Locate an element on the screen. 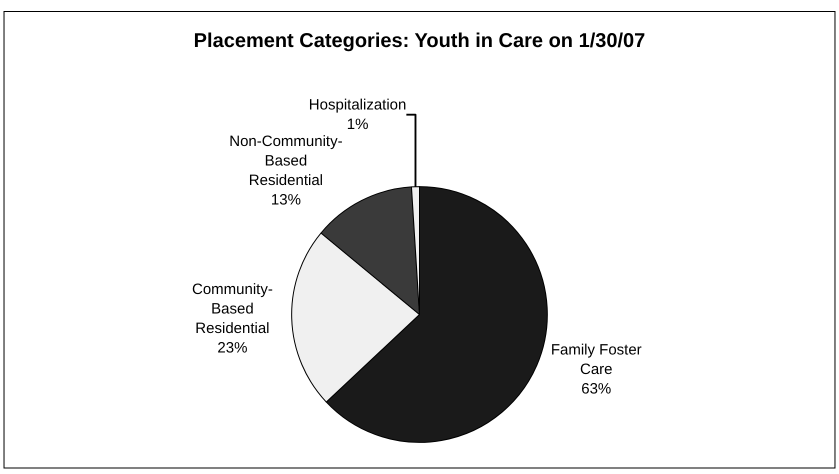 This screenshot has width=839, height=474. data-label: 1% is located at coordinates (357, 124).